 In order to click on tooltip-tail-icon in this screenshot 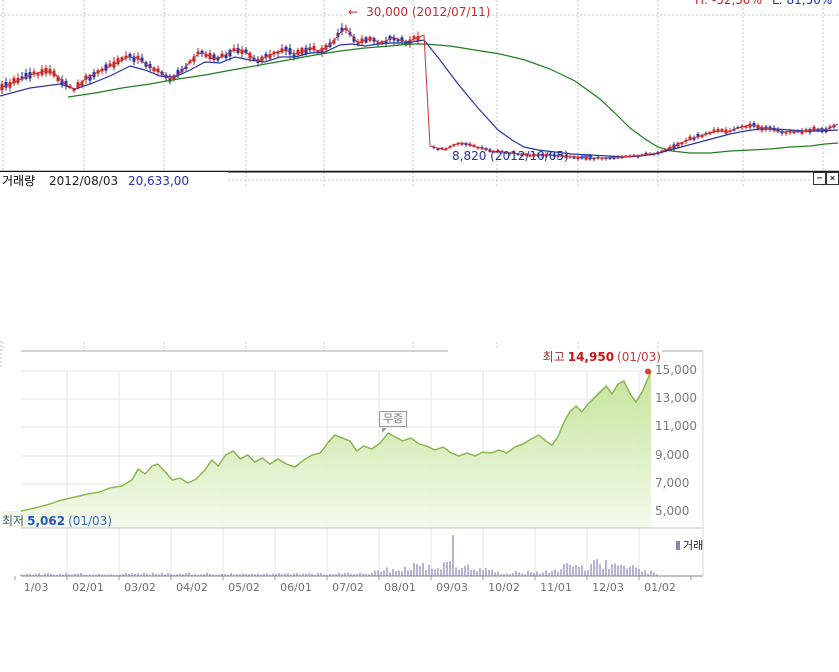, I will do `click(384, 430)`.